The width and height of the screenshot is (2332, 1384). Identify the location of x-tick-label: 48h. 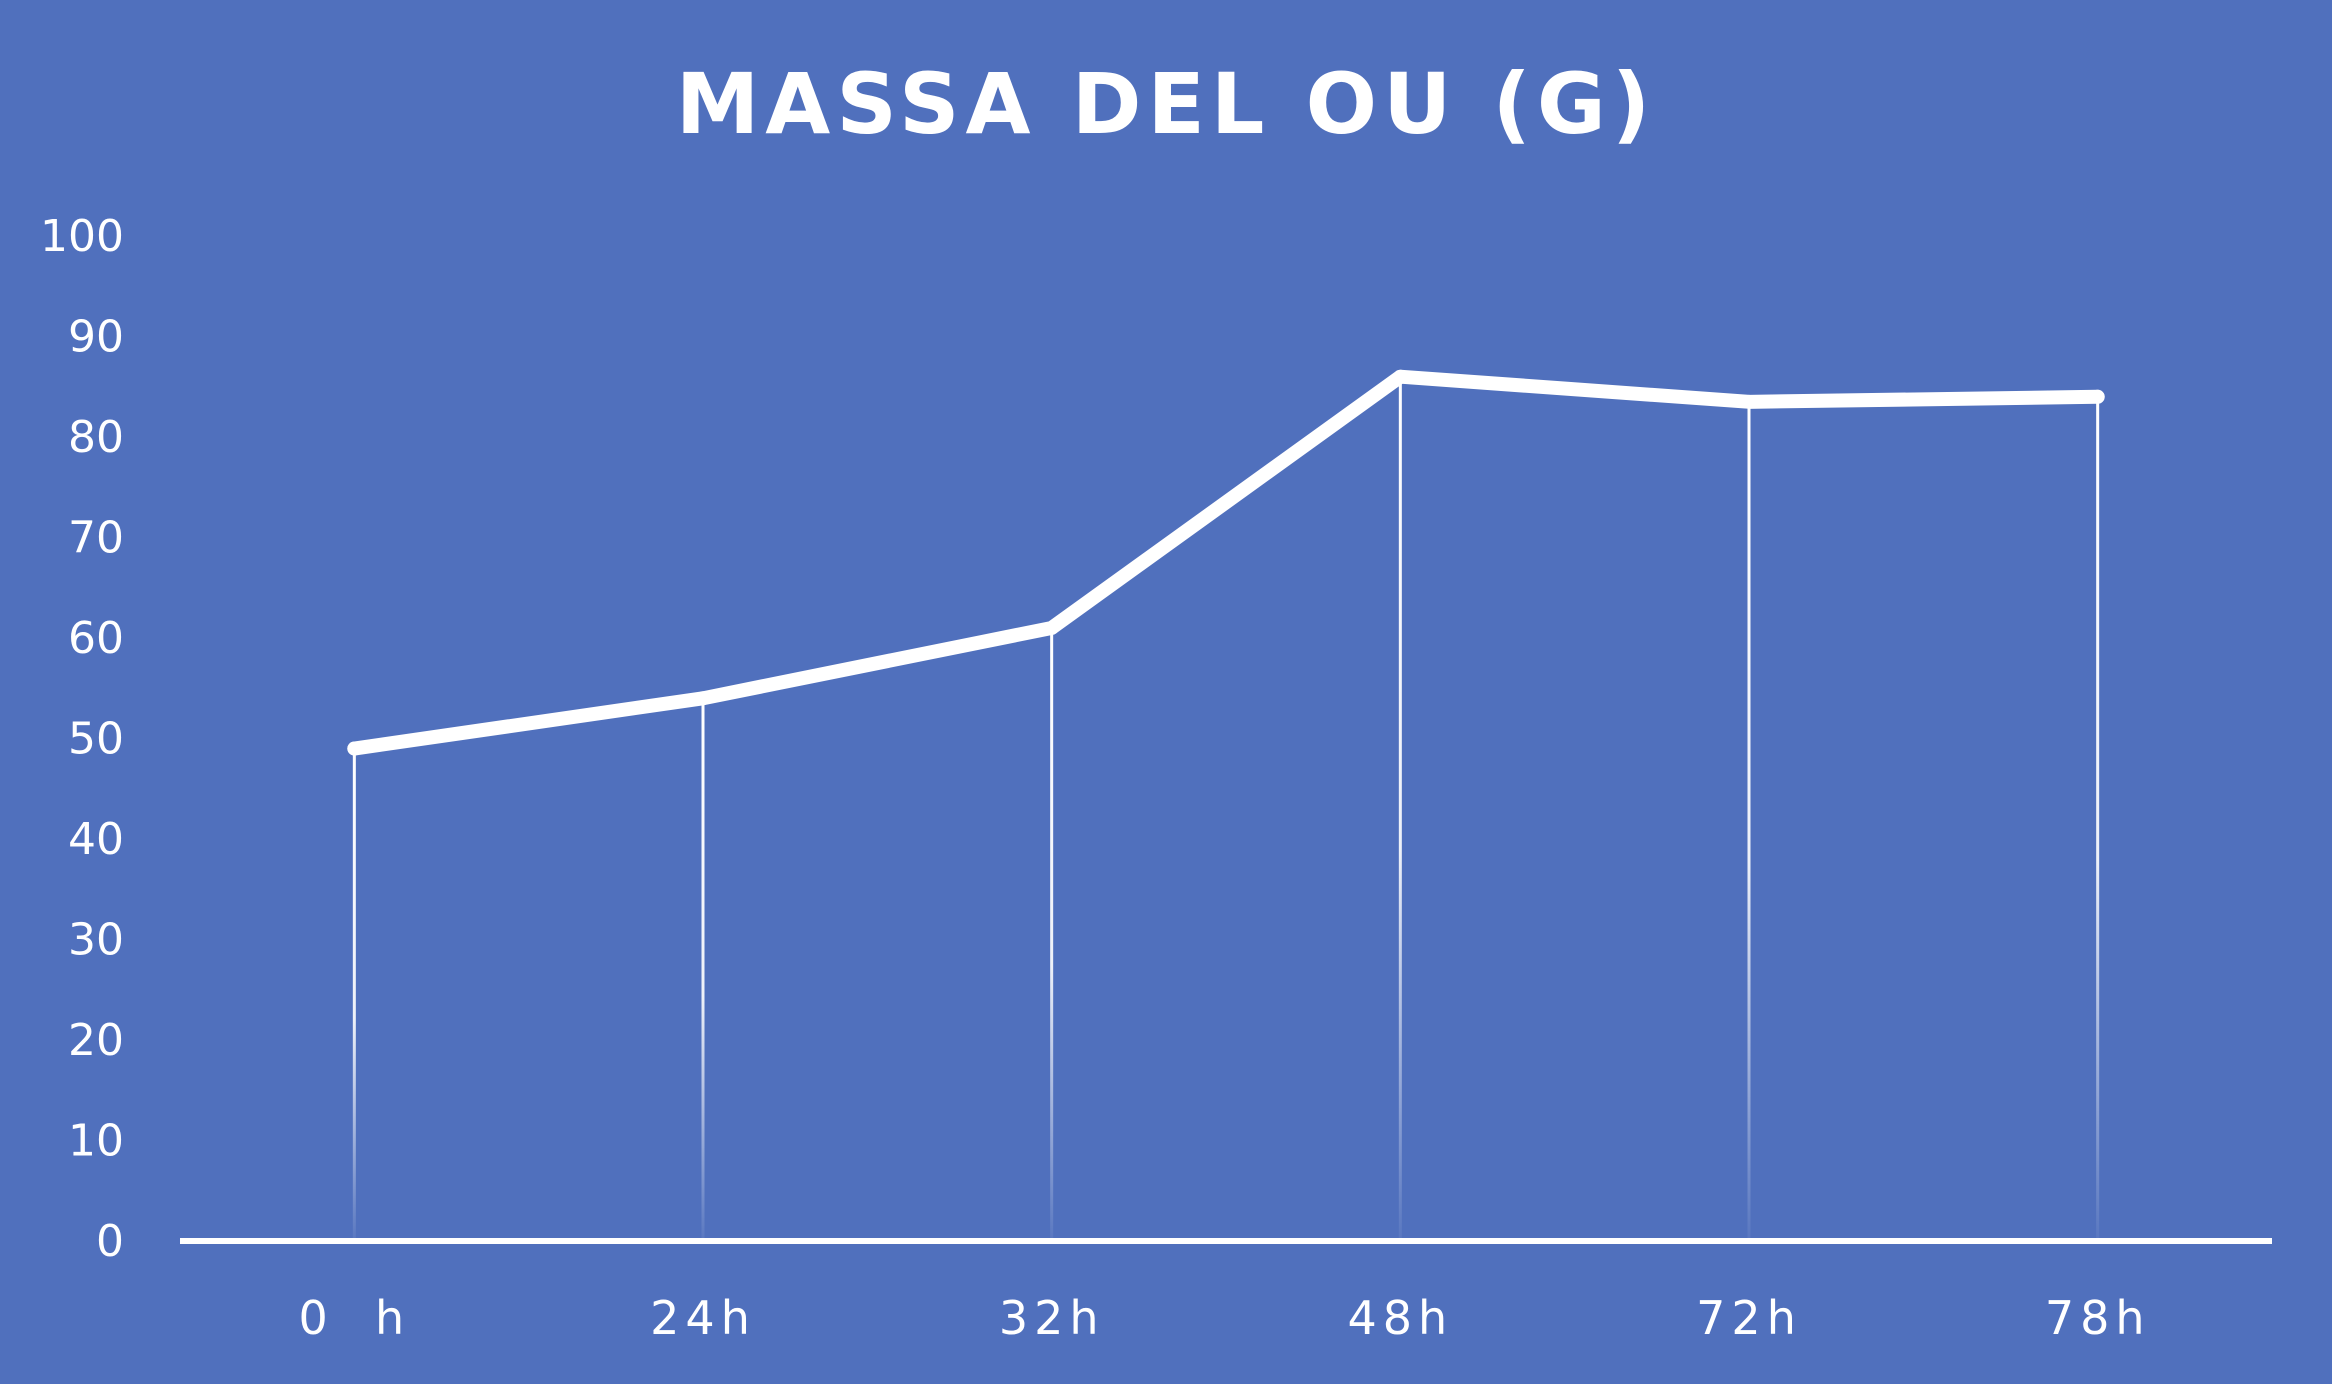
(1400, 1318).